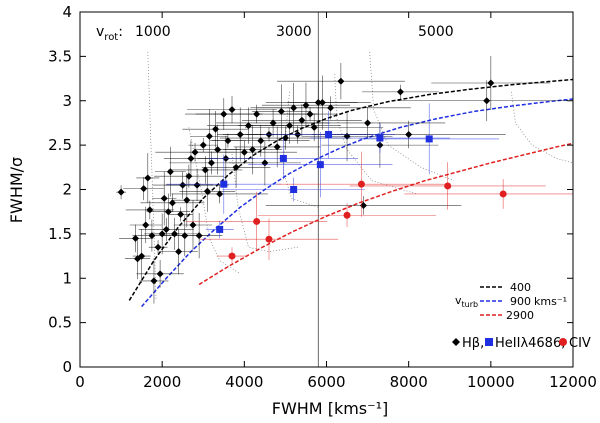  What do you see at coordinates (60, 56) in the screenshot?
I see `y-tick-label: 3.5` at bounding box center [60, 56].